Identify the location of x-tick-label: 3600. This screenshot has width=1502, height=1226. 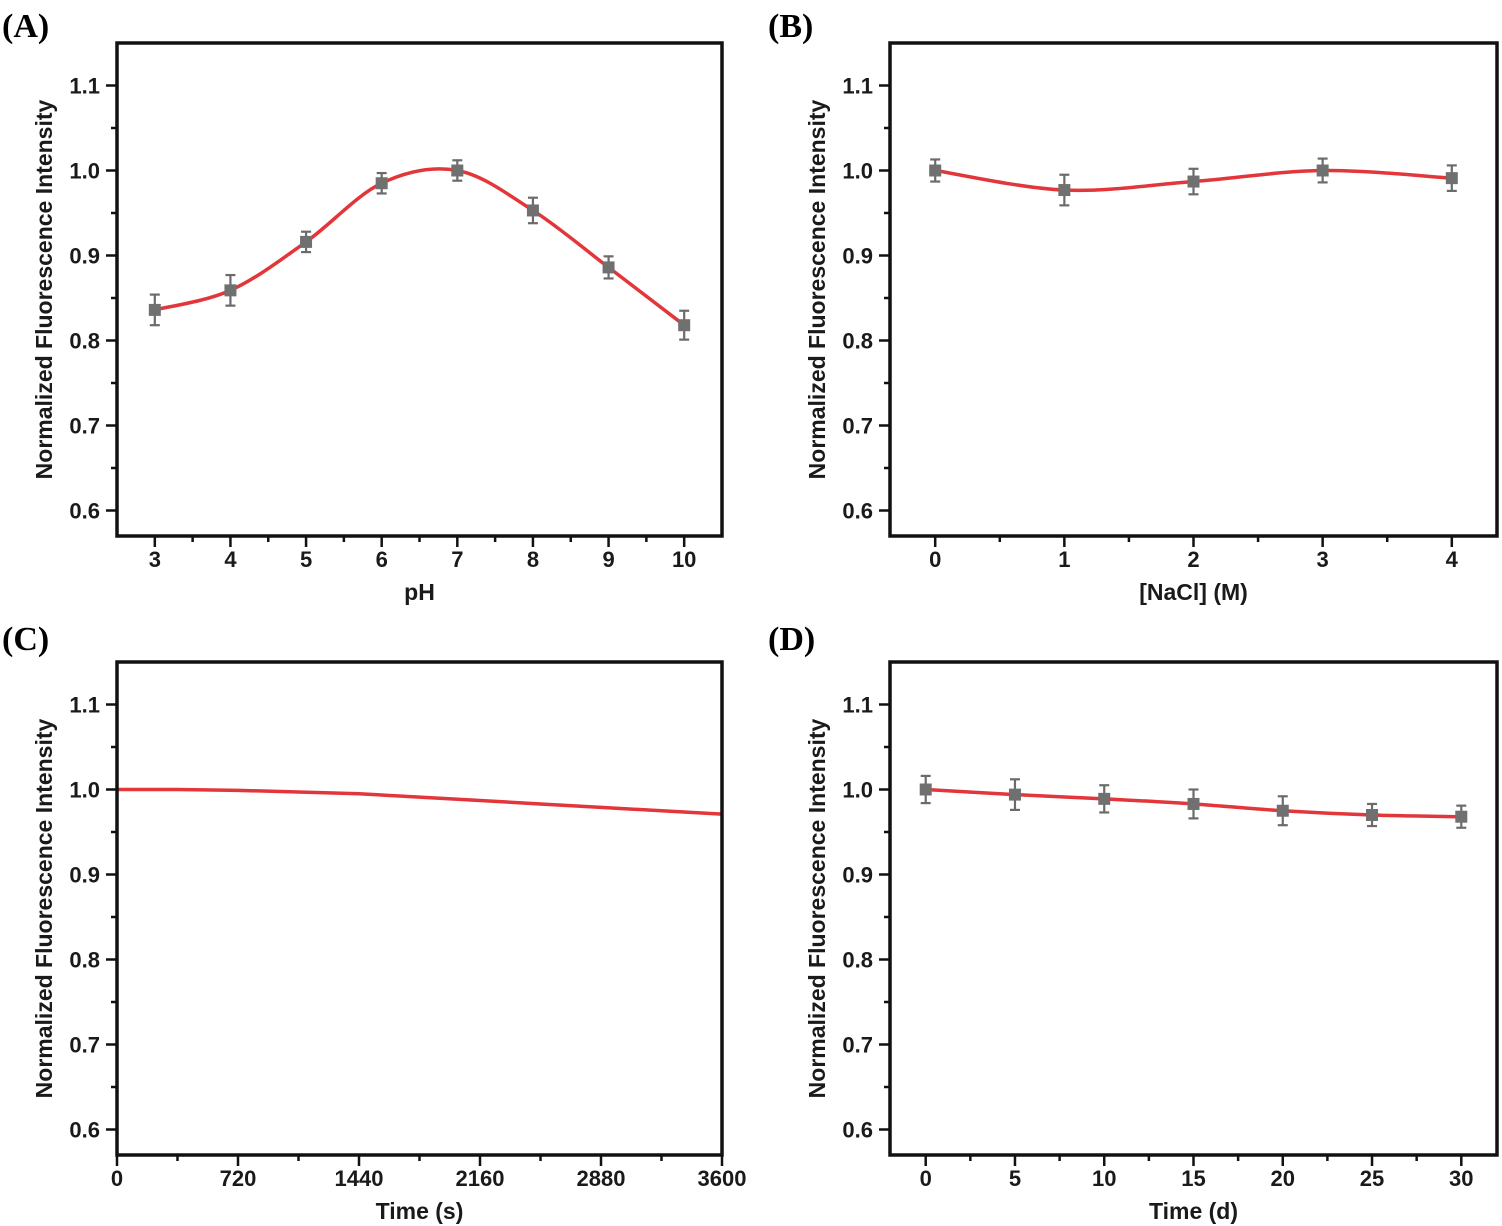
(722, 1178).